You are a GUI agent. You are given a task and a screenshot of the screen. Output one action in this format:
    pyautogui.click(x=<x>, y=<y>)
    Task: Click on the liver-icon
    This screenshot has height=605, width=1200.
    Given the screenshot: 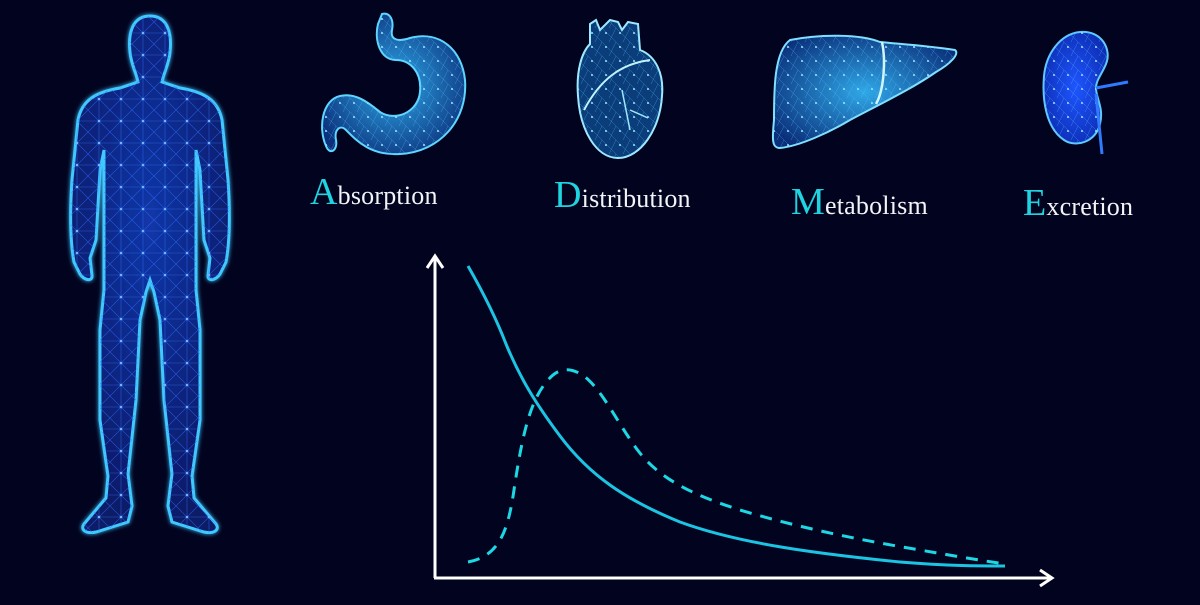 What is the action you would take?
    pyautogui.click(x=864, y=92)
    